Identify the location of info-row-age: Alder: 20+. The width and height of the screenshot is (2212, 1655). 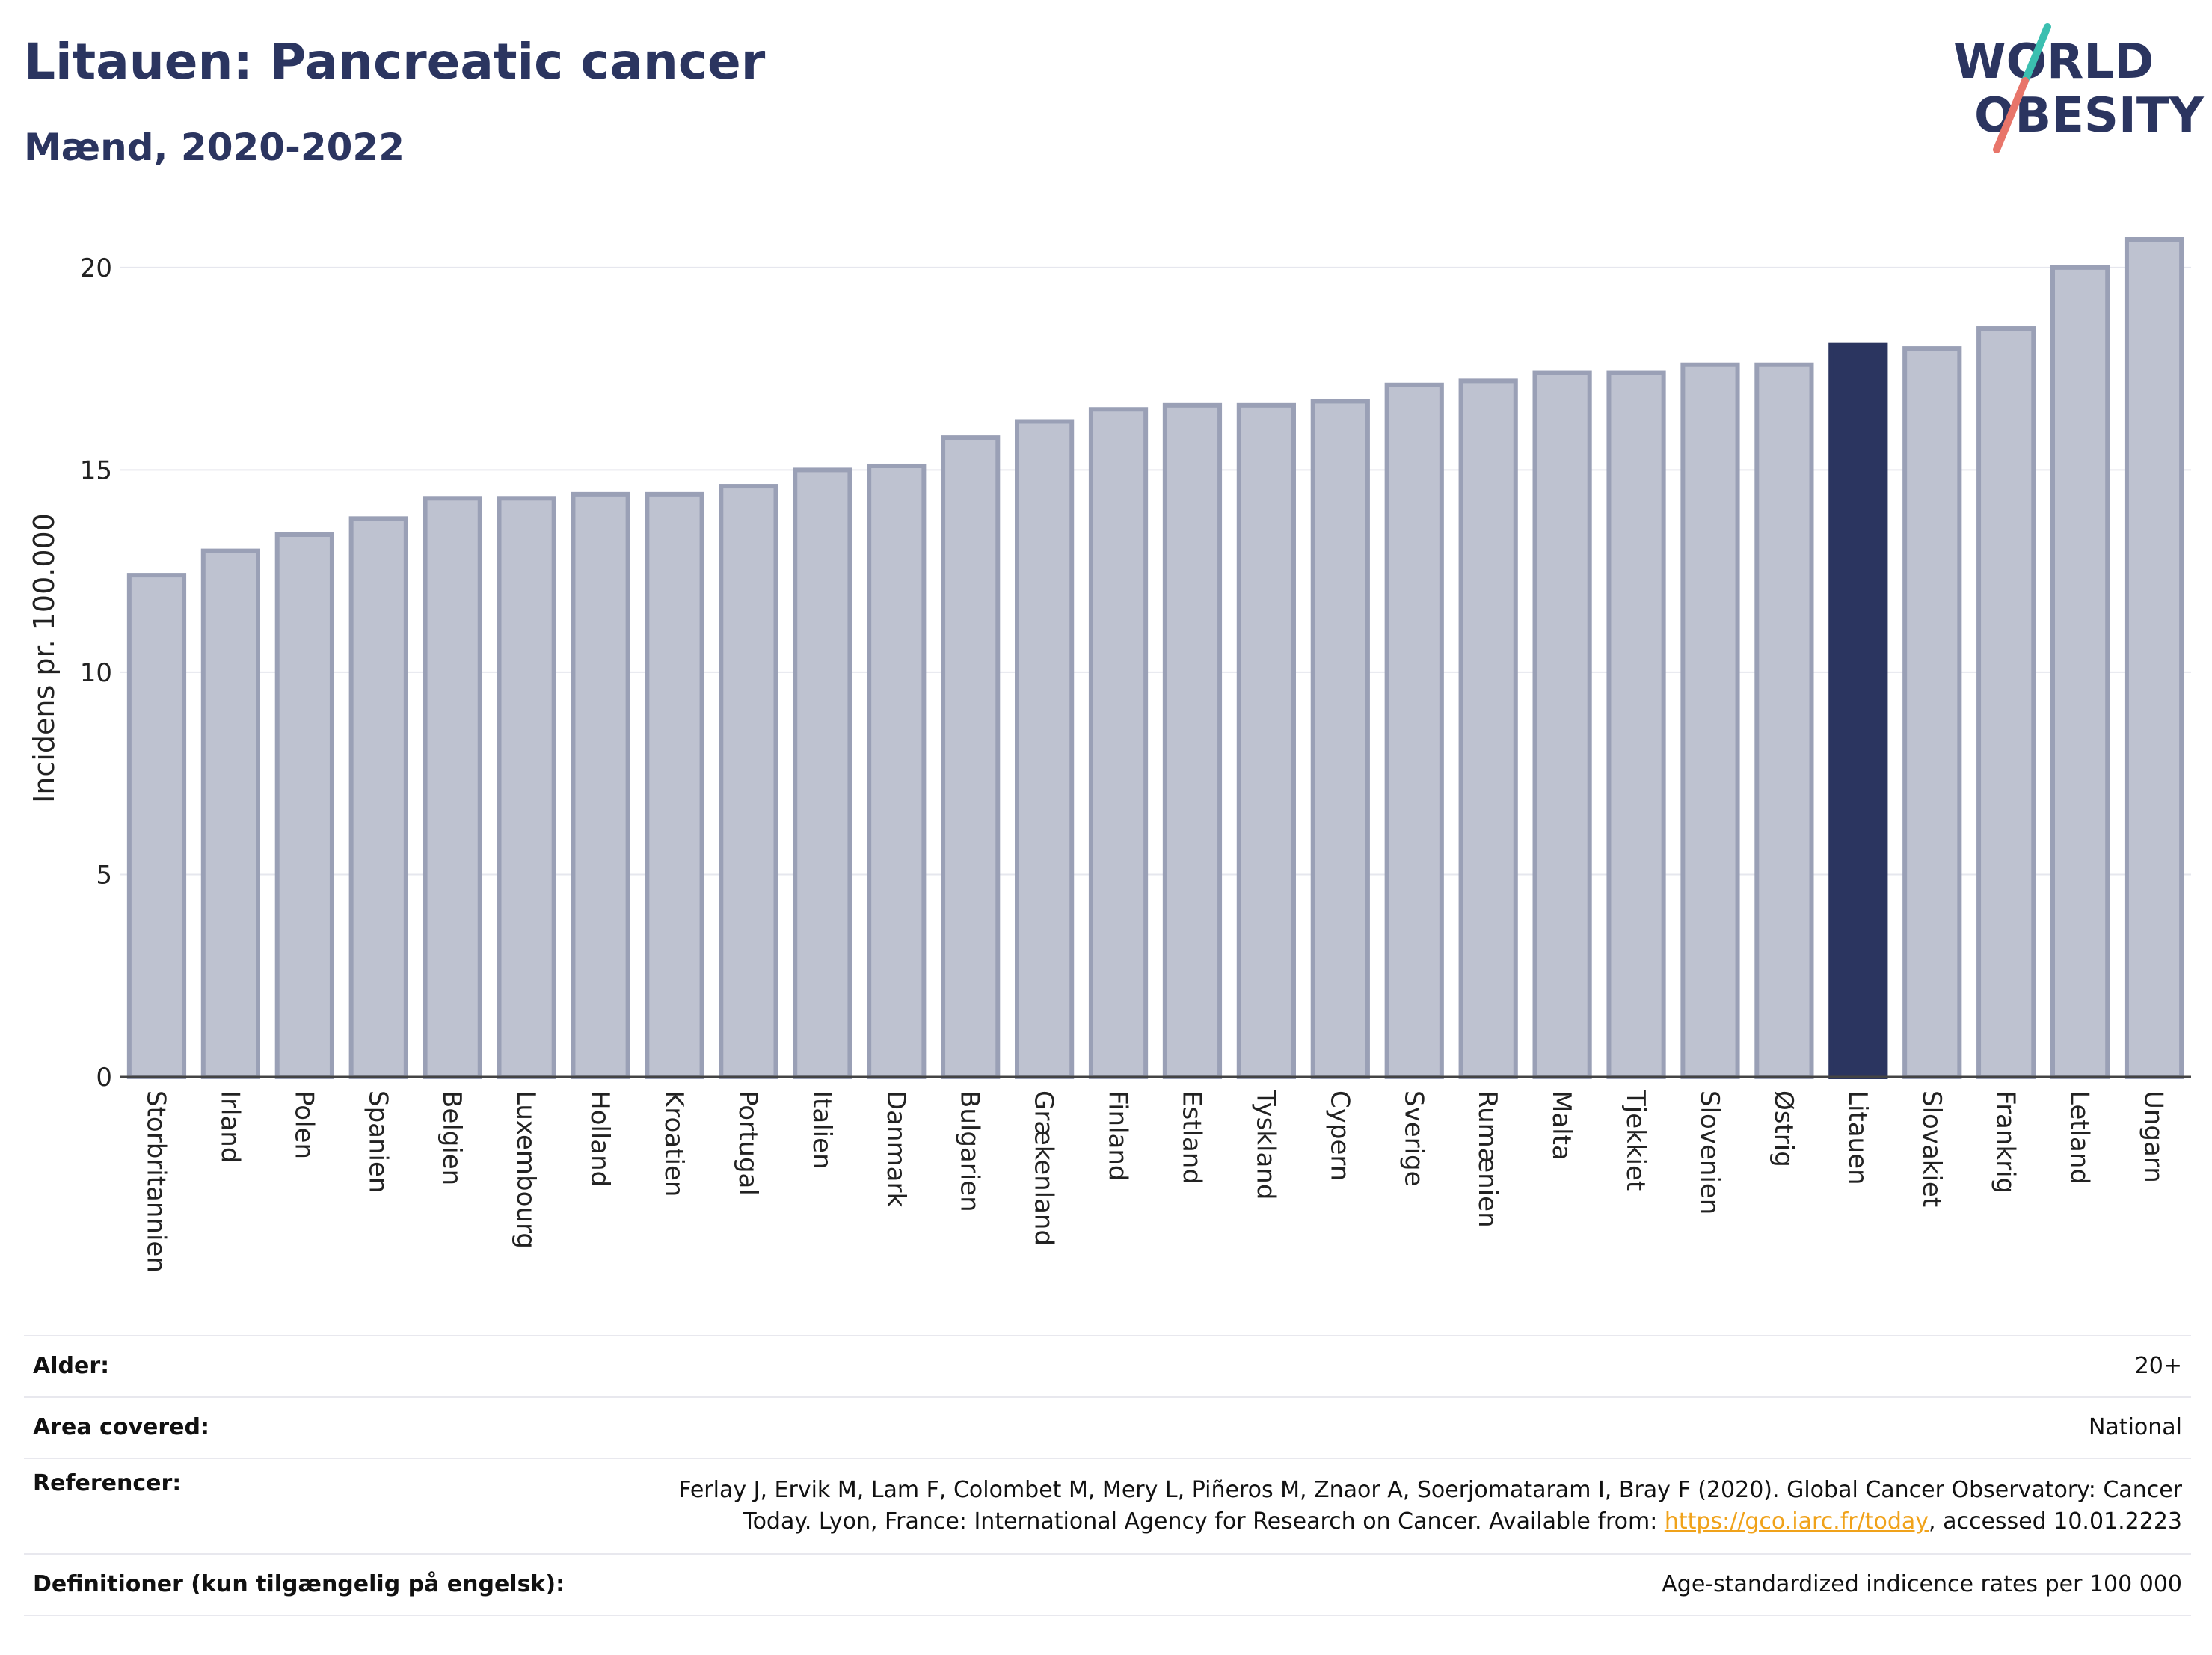
(1107, 1366).